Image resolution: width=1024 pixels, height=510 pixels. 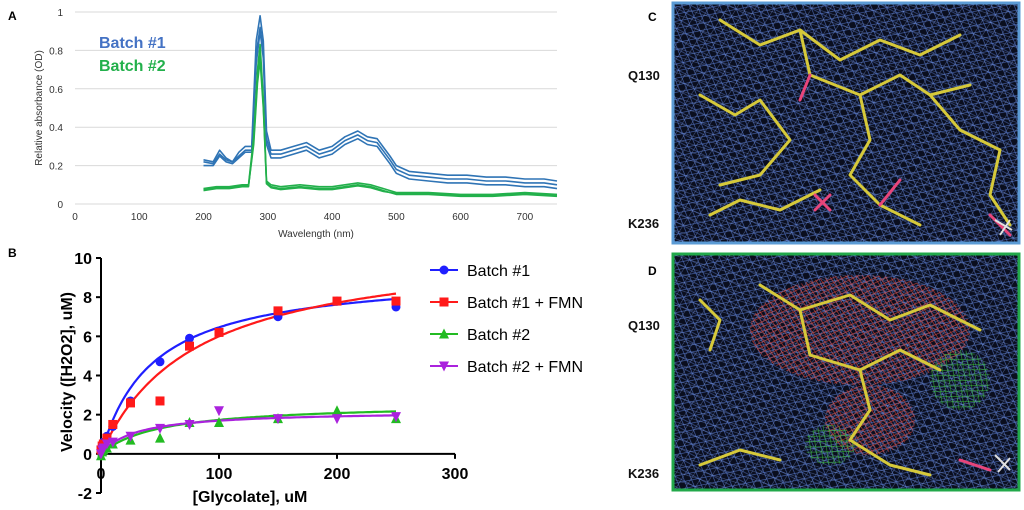 What do you see at coordinates (652, 17) in the screenshot?
I see `panel-label-c: C` at bounding box center [652, 17].